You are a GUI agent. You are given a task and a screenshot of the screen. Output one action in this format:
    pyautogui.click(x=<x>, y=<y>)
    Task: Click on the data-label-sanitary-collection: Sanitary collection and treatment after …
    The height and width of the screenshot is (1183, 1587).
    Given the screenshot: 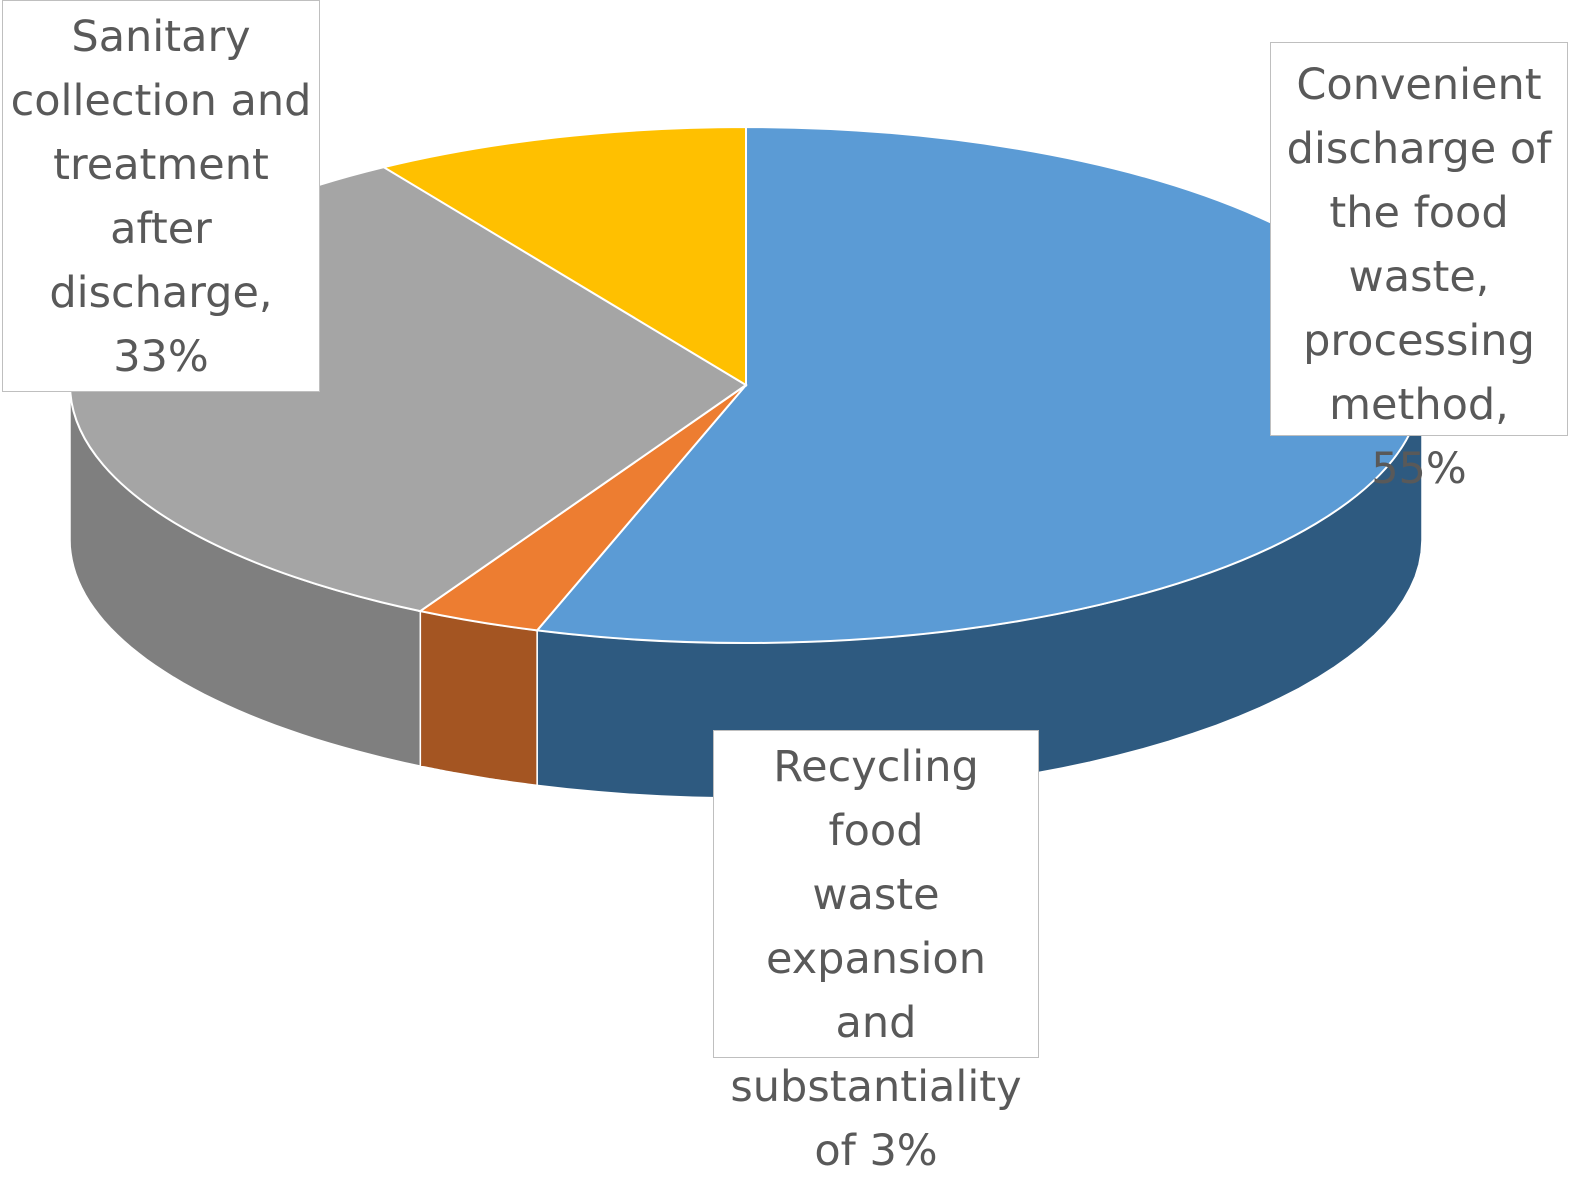 What is the action you would take?
    pyautogui.click(x=161, y=196)
    